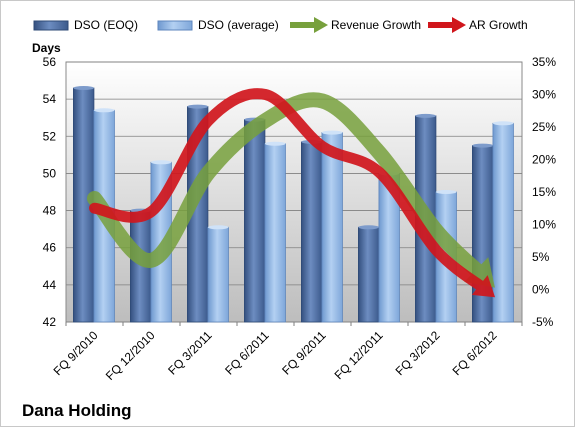 This screenshot has width=575, height=427. I want to click on x-tick-label: FQ 3/2012, so click(418, 353).